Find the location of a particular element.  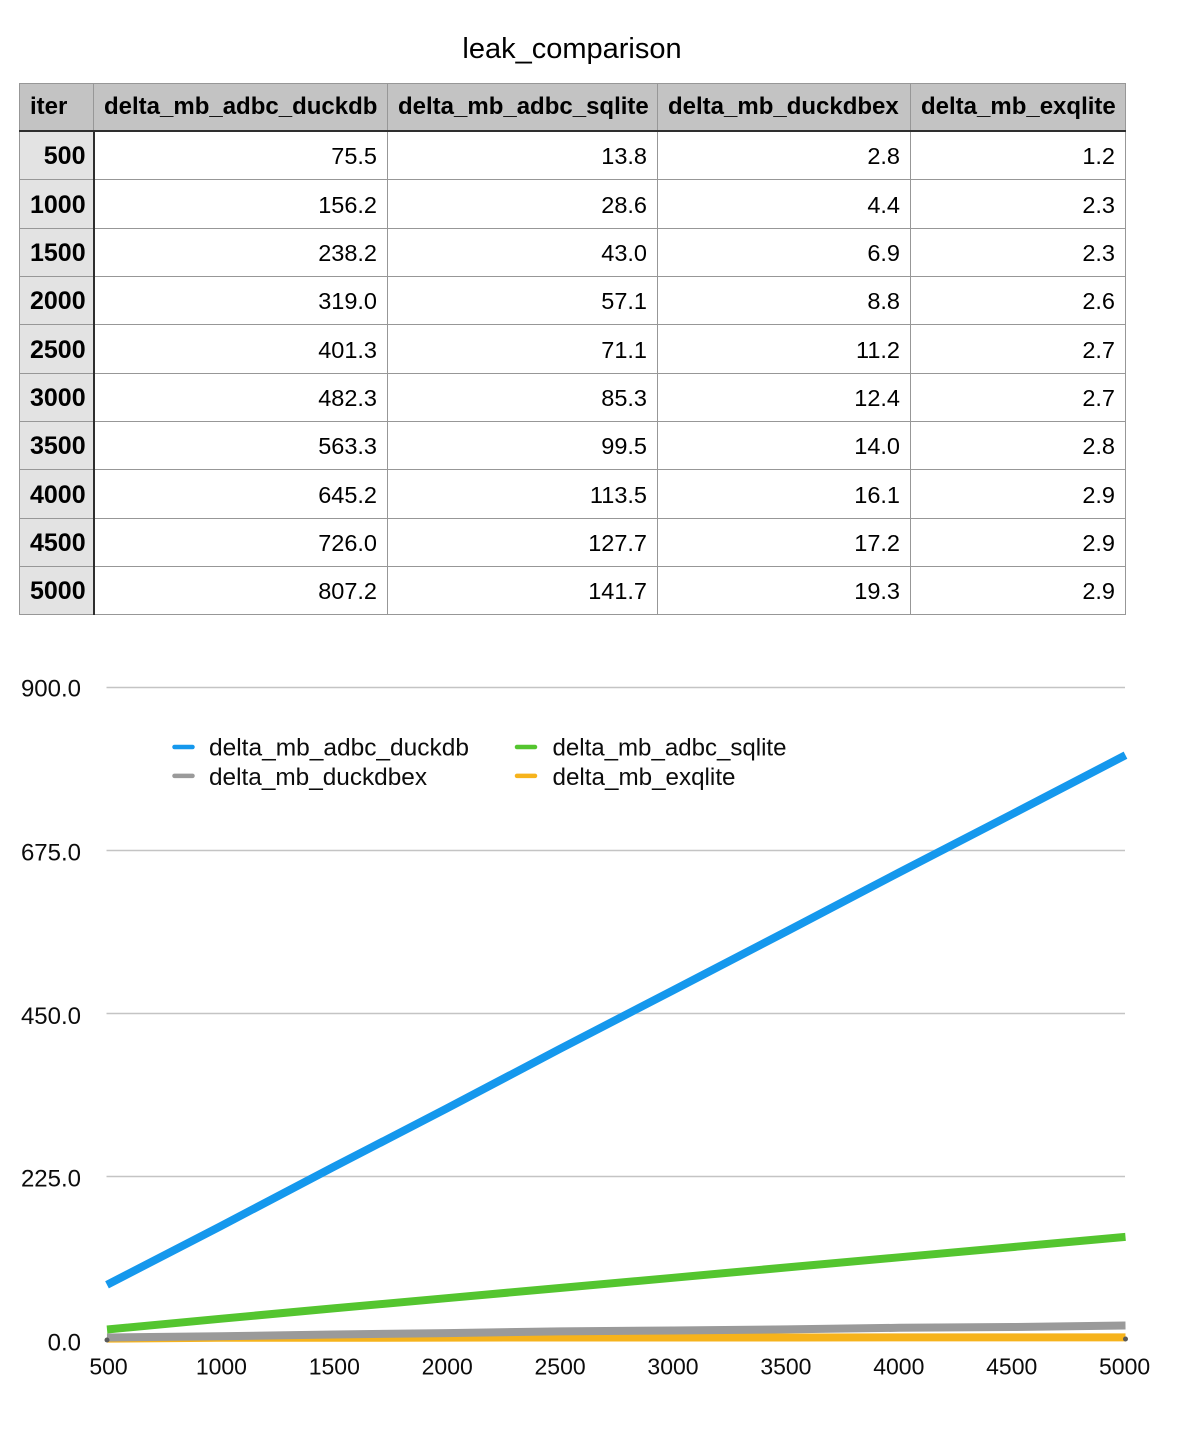

svg-text: 2000 is located at coordinates (447, 1366).